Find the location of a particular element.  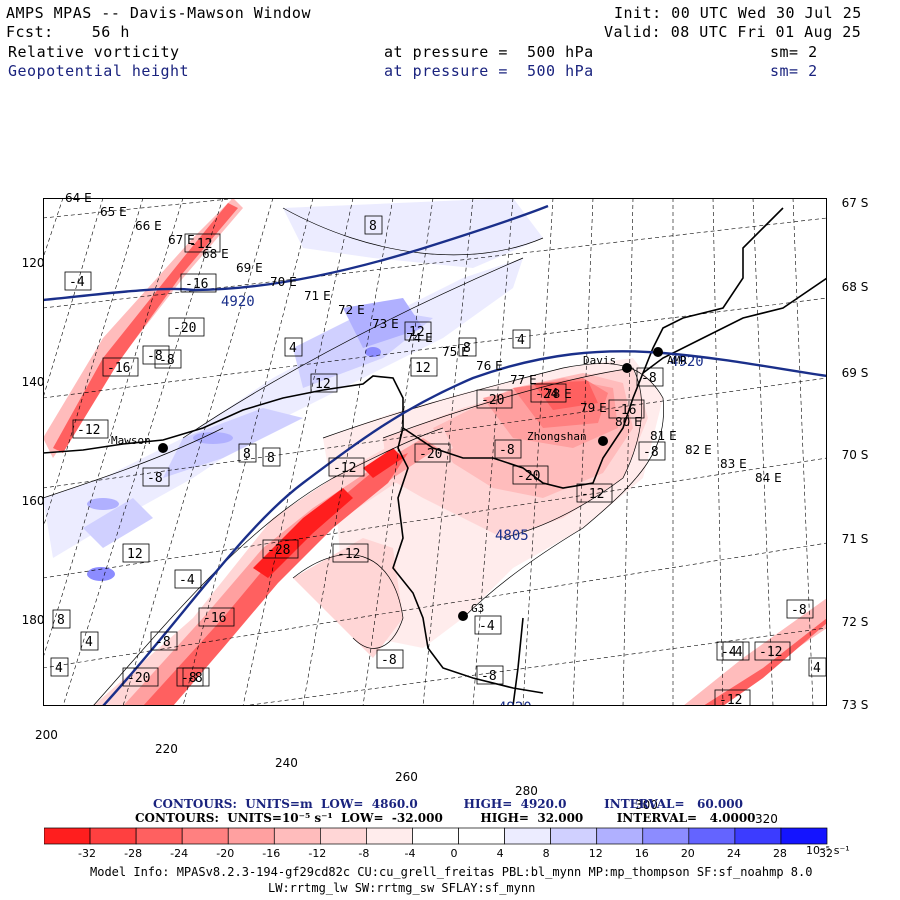

lon-label: 78 E is located at coordinates (558, 394).